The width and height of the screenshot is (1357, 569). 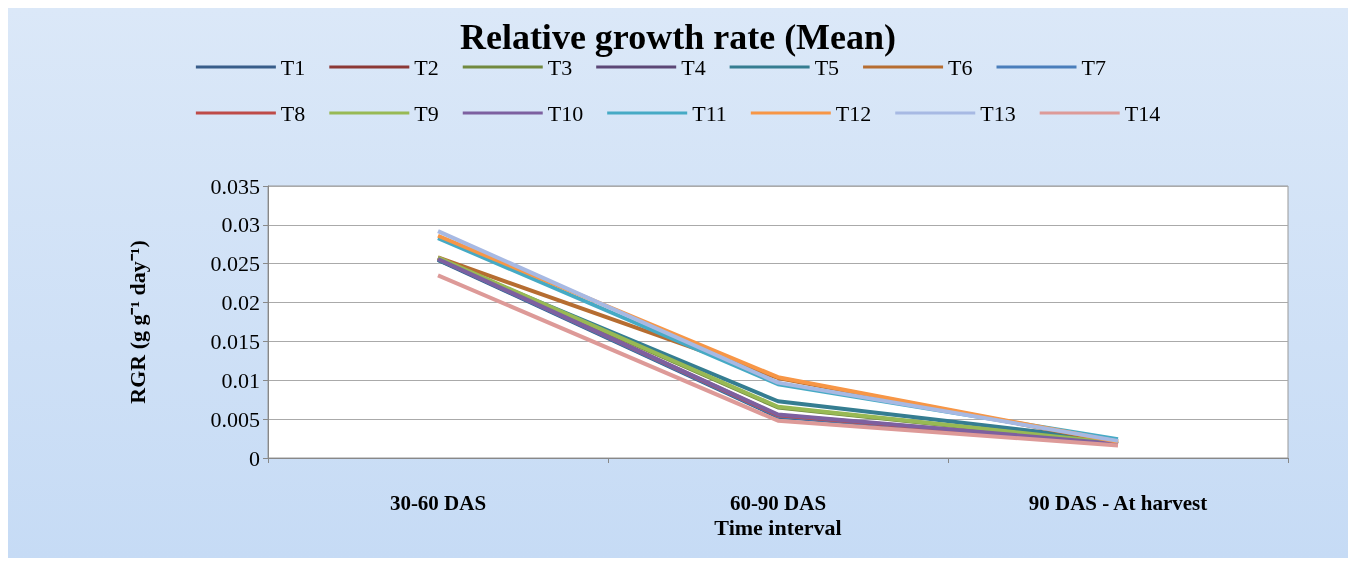 What do you see at coordinates (426, 67) in the screenshot?
I see `legend-label: T2` at bounding box center [426, 67].